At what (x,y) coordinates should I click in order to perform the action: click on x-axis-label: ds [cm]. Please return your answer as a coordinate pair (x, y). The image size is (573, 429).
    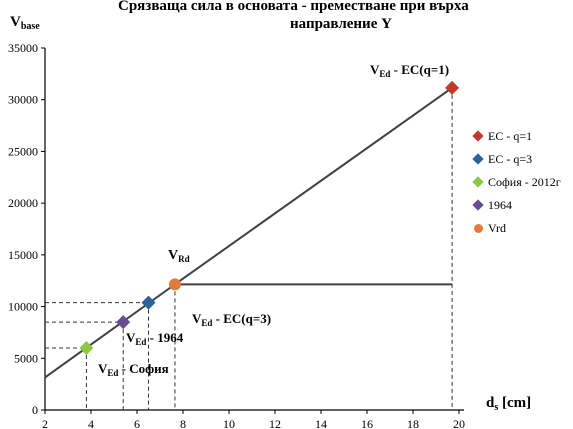
    Looking at the image, I should click on (509, 404).